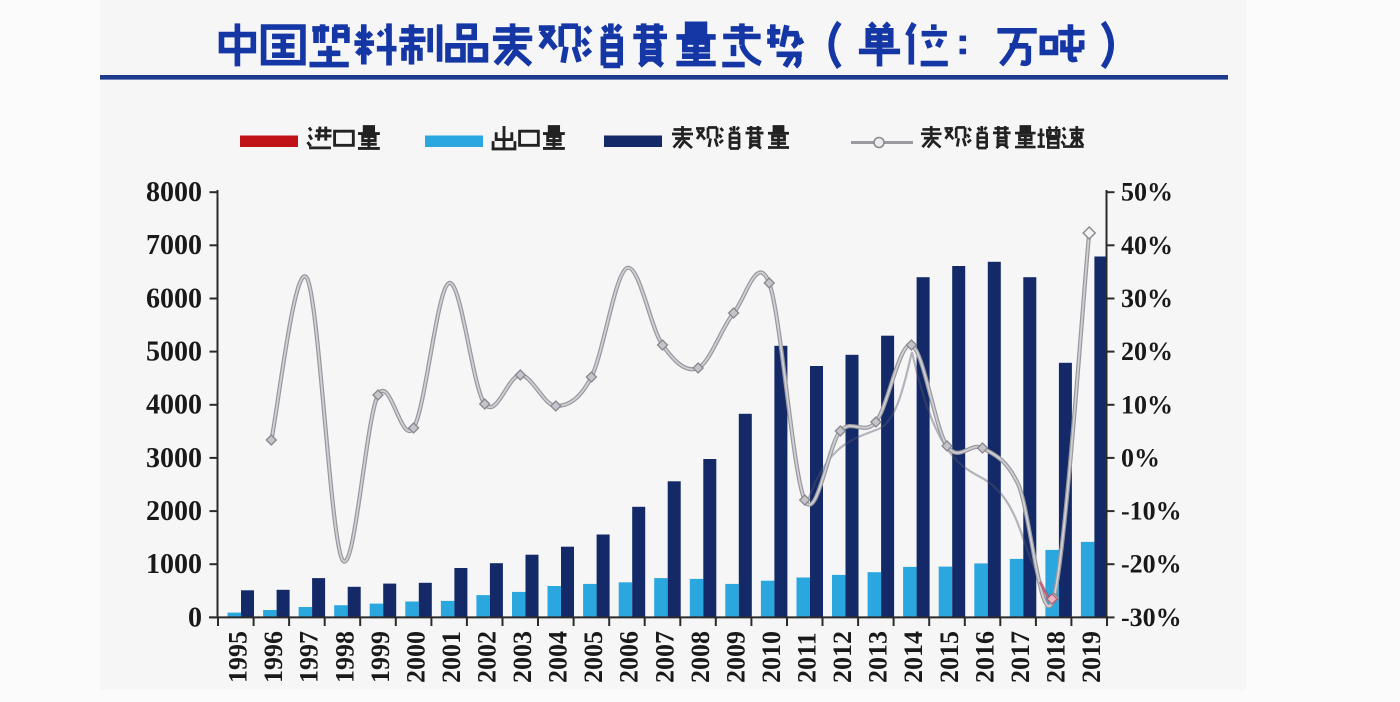 This screenshot has width=1400, height=702. I want to click on svg-text: 1995, so click(238, 657).